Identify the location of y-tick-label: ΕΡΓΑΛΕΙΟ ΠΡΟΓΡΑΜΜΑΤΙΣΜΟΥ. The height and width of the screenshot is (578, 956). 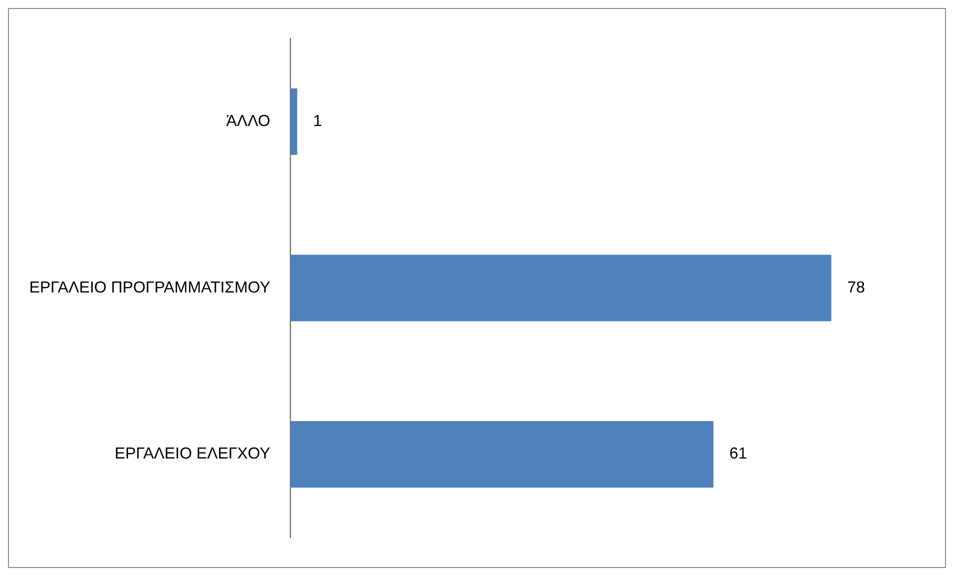
(150, 287).